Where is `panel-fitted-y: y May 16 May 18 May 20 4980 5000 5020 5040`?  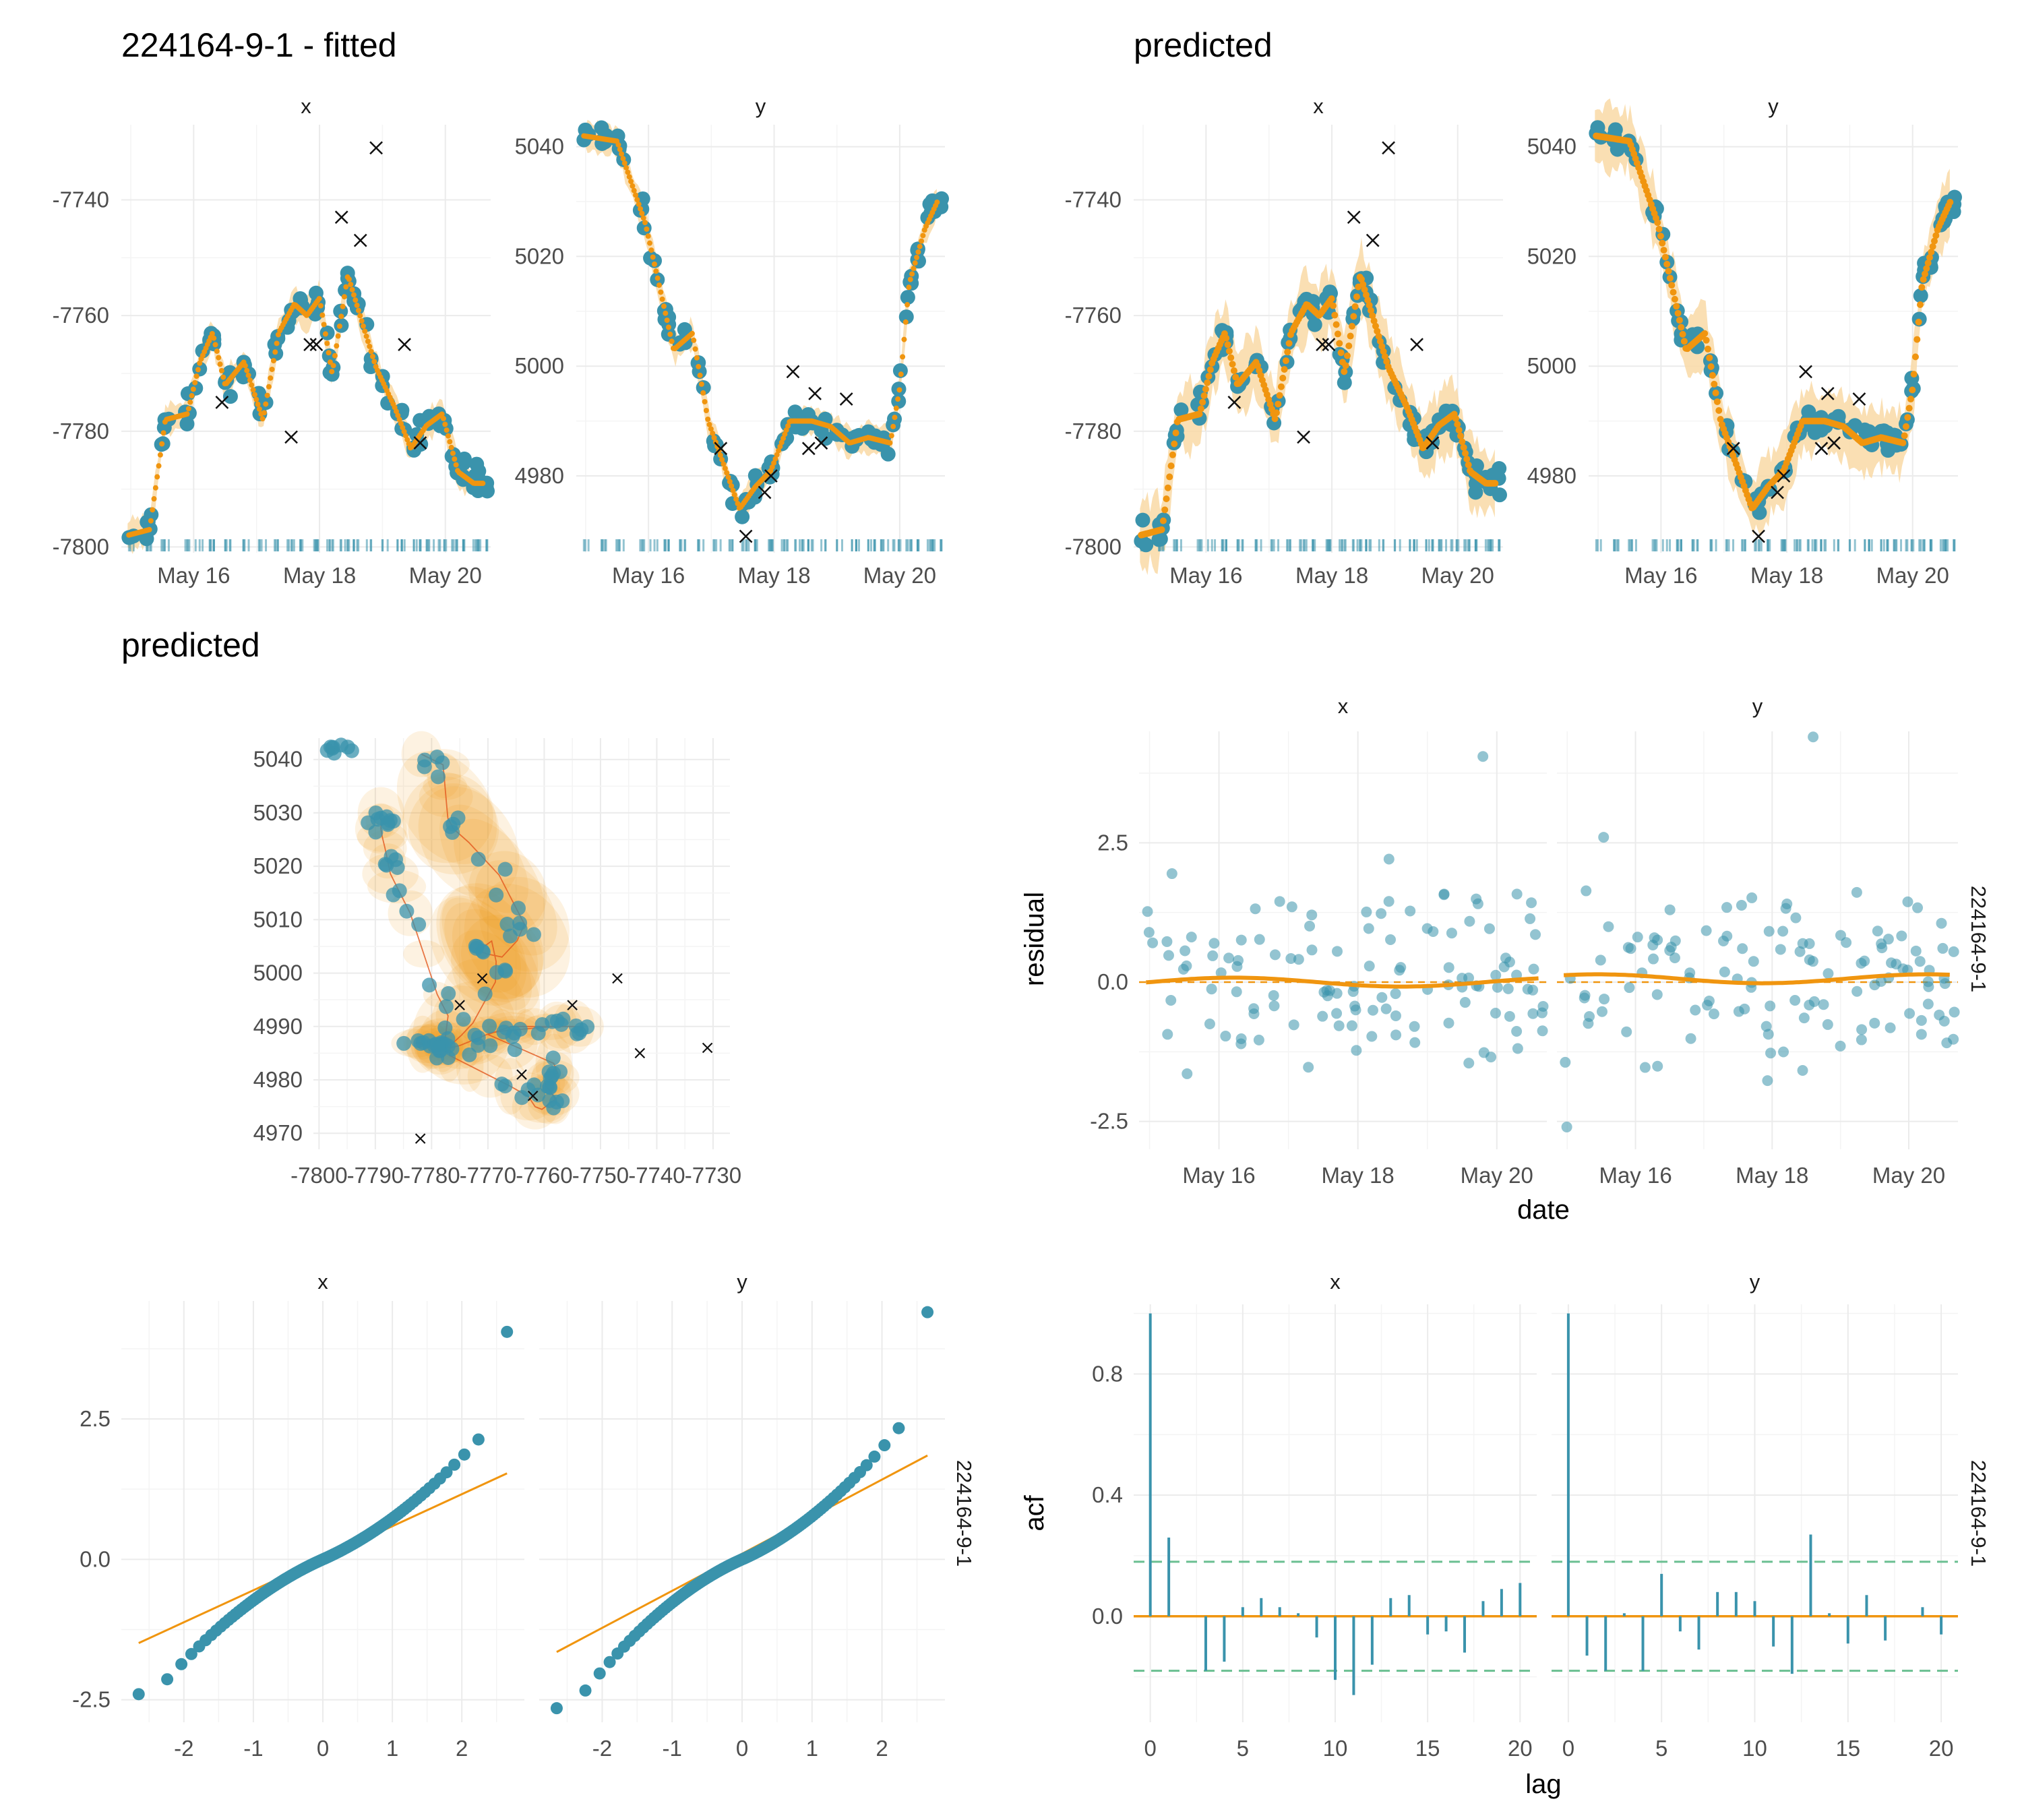 panel-fitted-y: y May 16 May 18 May 20 4980 5000 5020 5040 is located at coordinates (733, 341).